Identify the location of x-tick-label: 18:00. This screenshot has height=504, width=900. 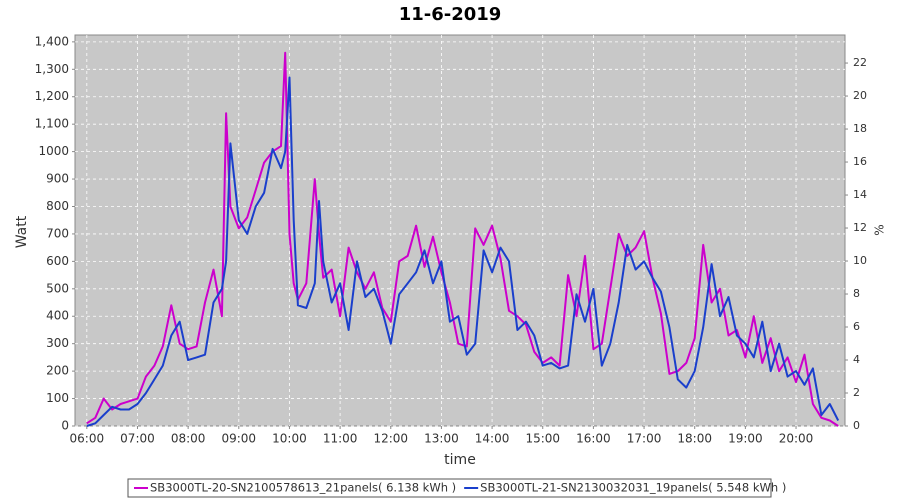
(694, 439).